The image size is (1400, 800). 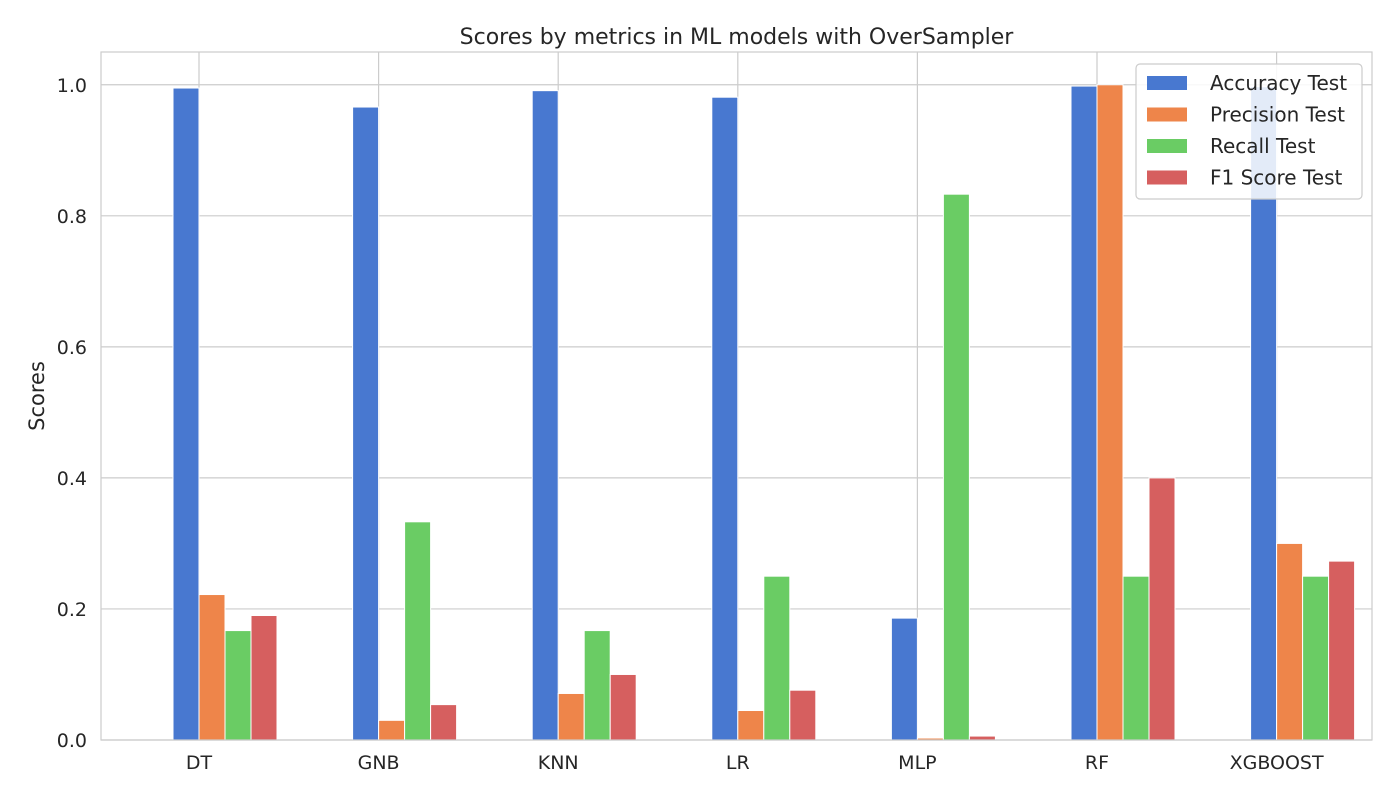 I want to click on bar-recall-test-rf, so click(x=1136, y=658).